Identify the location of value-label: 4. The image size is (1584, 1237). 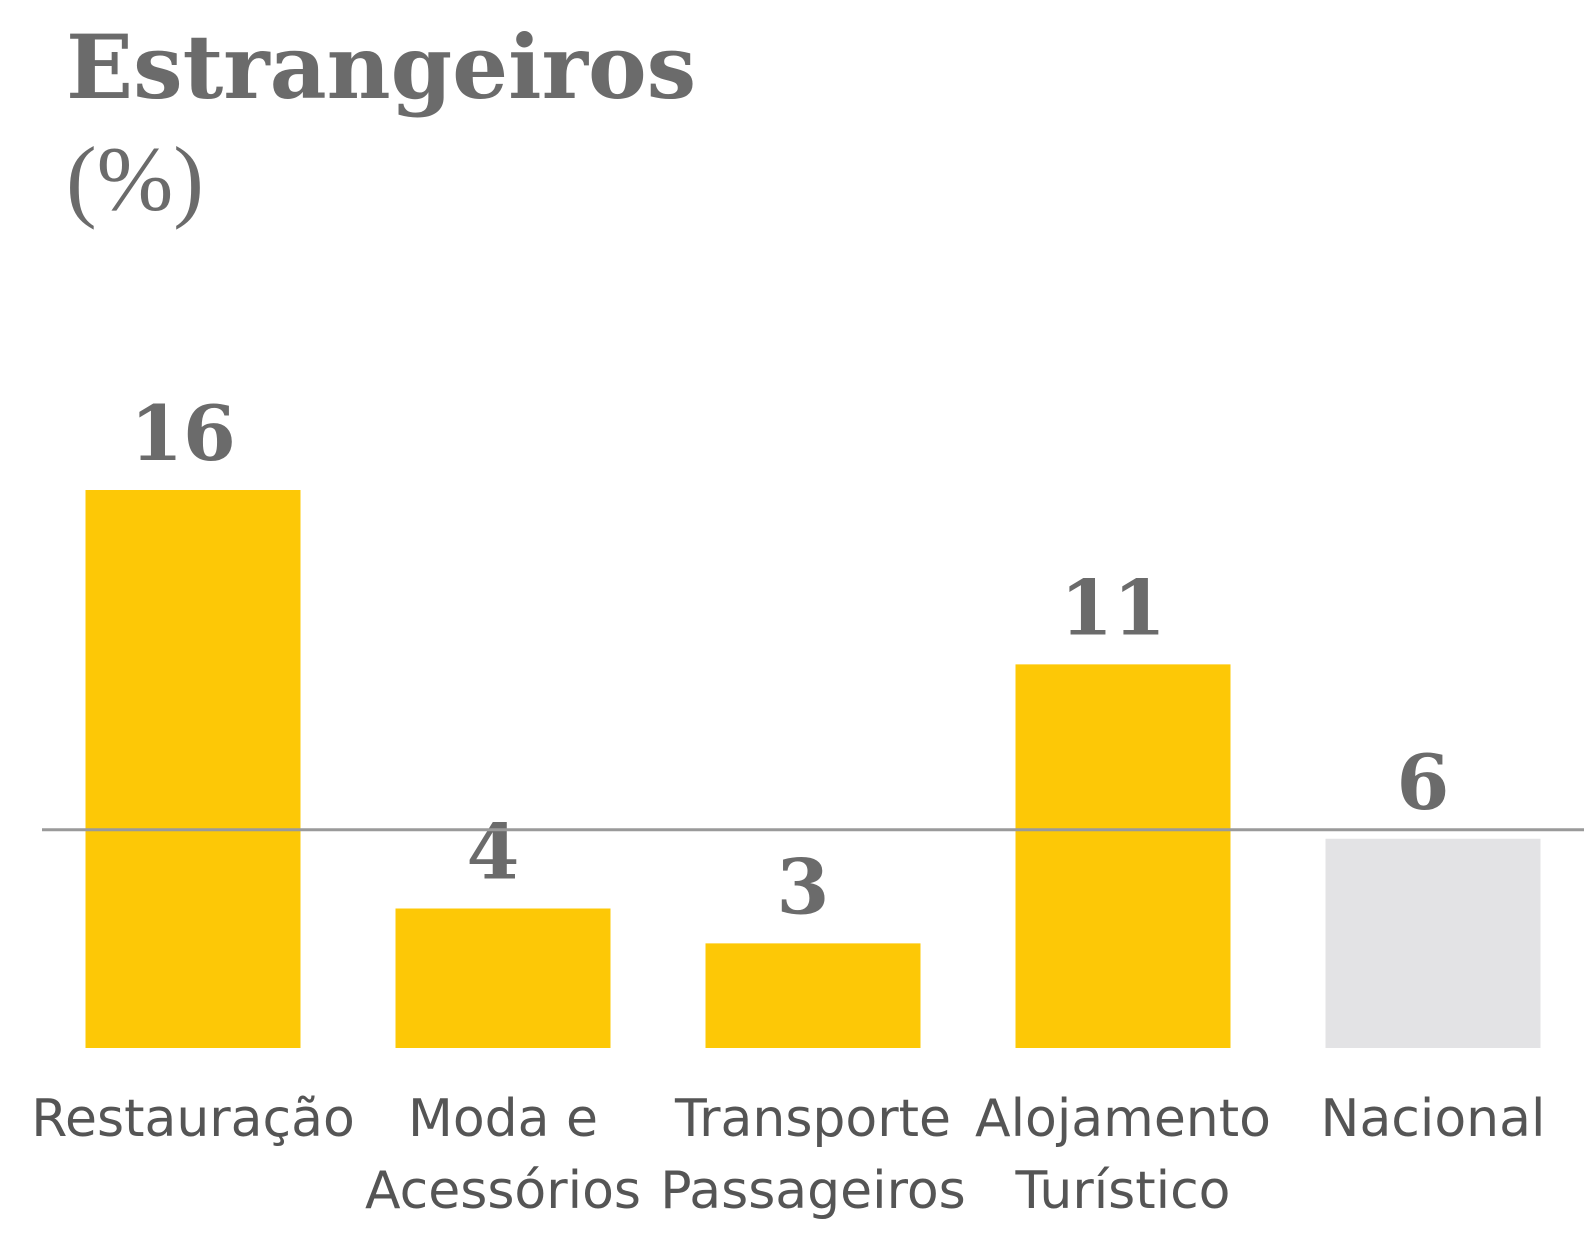
(493, 852).